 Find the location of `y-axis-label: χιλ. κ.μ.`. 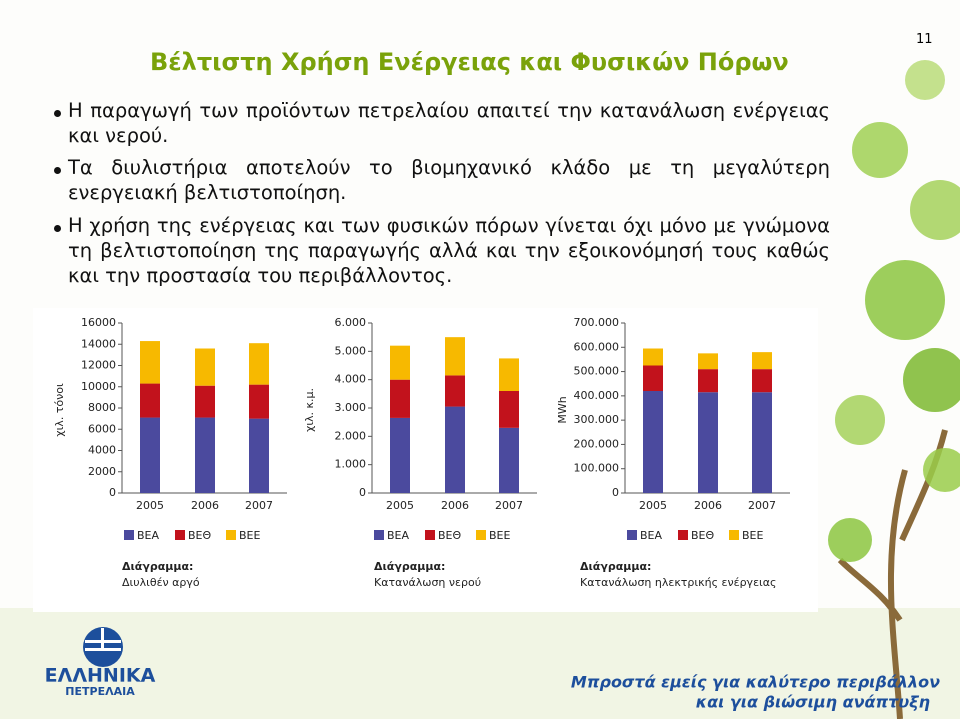

y-axis-label: χιλ. κ.μ. is located at coordinates (309, 410).